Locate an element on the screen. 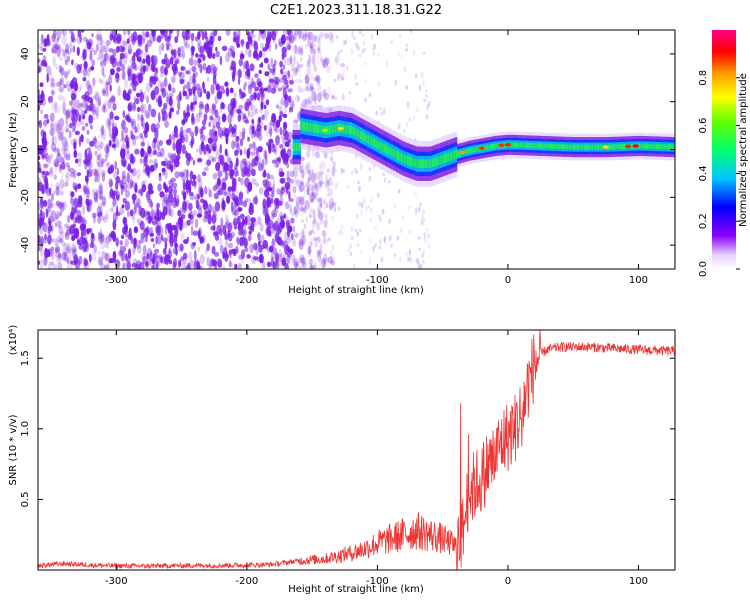  colorbar-tick-label: 0.2 is located at coordinates (703, 221).